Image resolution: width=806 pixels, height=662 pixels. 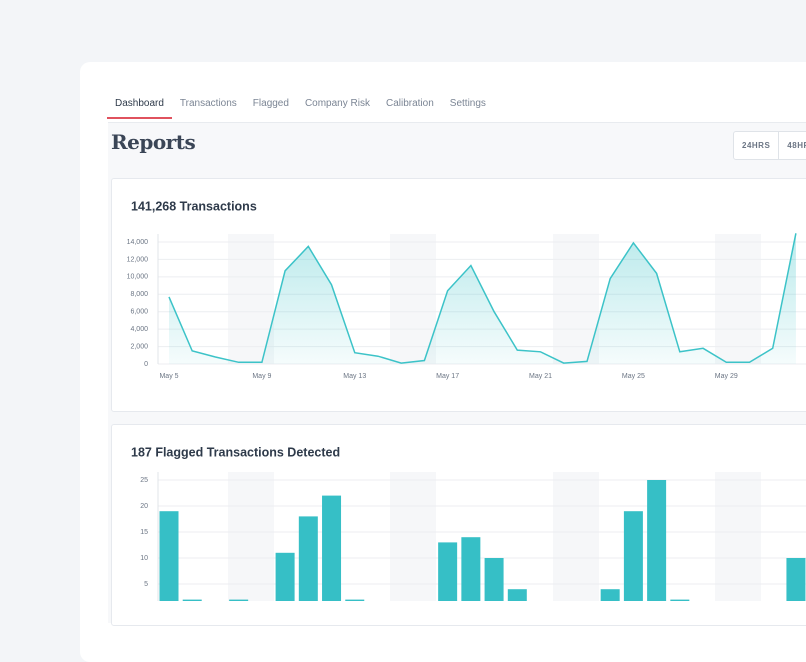 What do you see at coordinates (337, 103) in the screenshot?
I see `nav-tab: Company Risk` at bounding box center [337, 103].